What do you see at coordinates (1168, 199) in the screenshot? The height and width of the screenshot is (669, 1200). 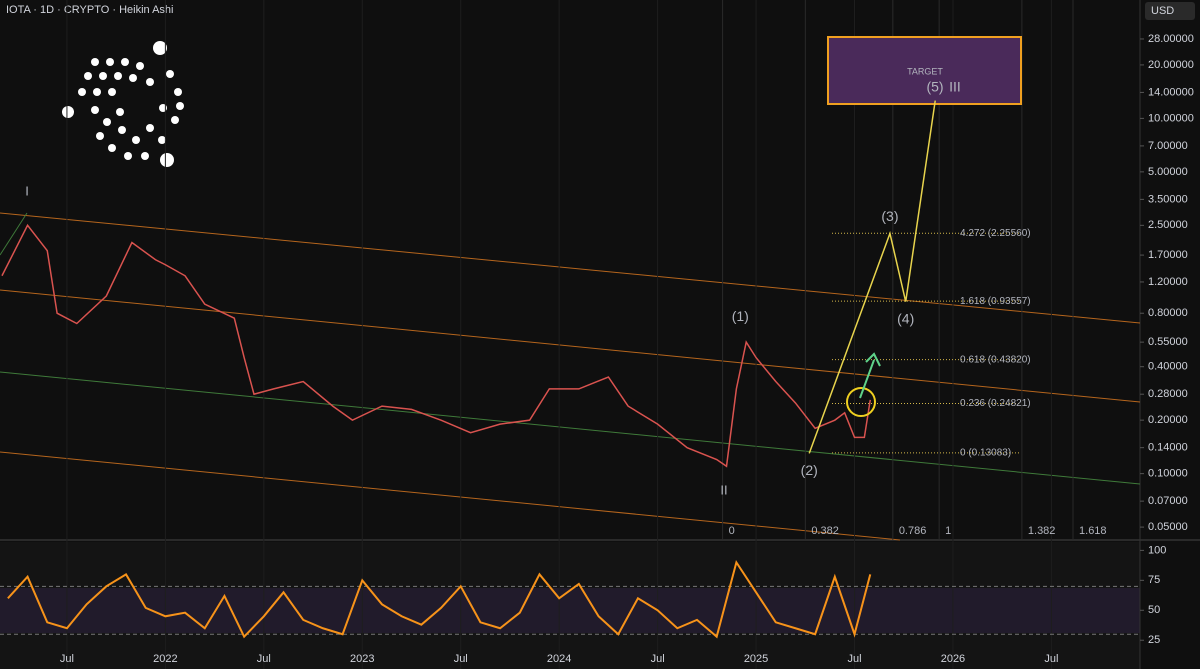 I see `y-tick-label: 3.50000` at bounding box center [1168, 199].